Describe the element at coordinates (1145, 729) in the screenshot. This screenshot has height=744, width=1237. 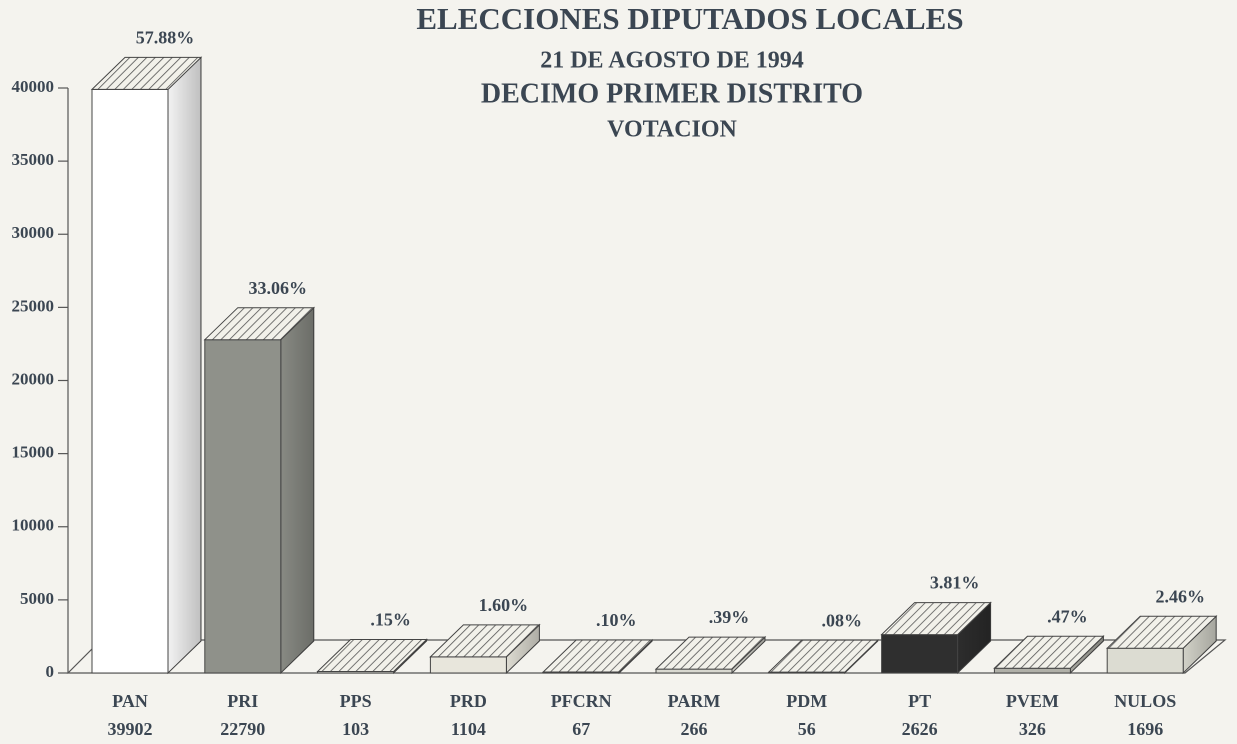
I see `value-label: 1696` at that location.